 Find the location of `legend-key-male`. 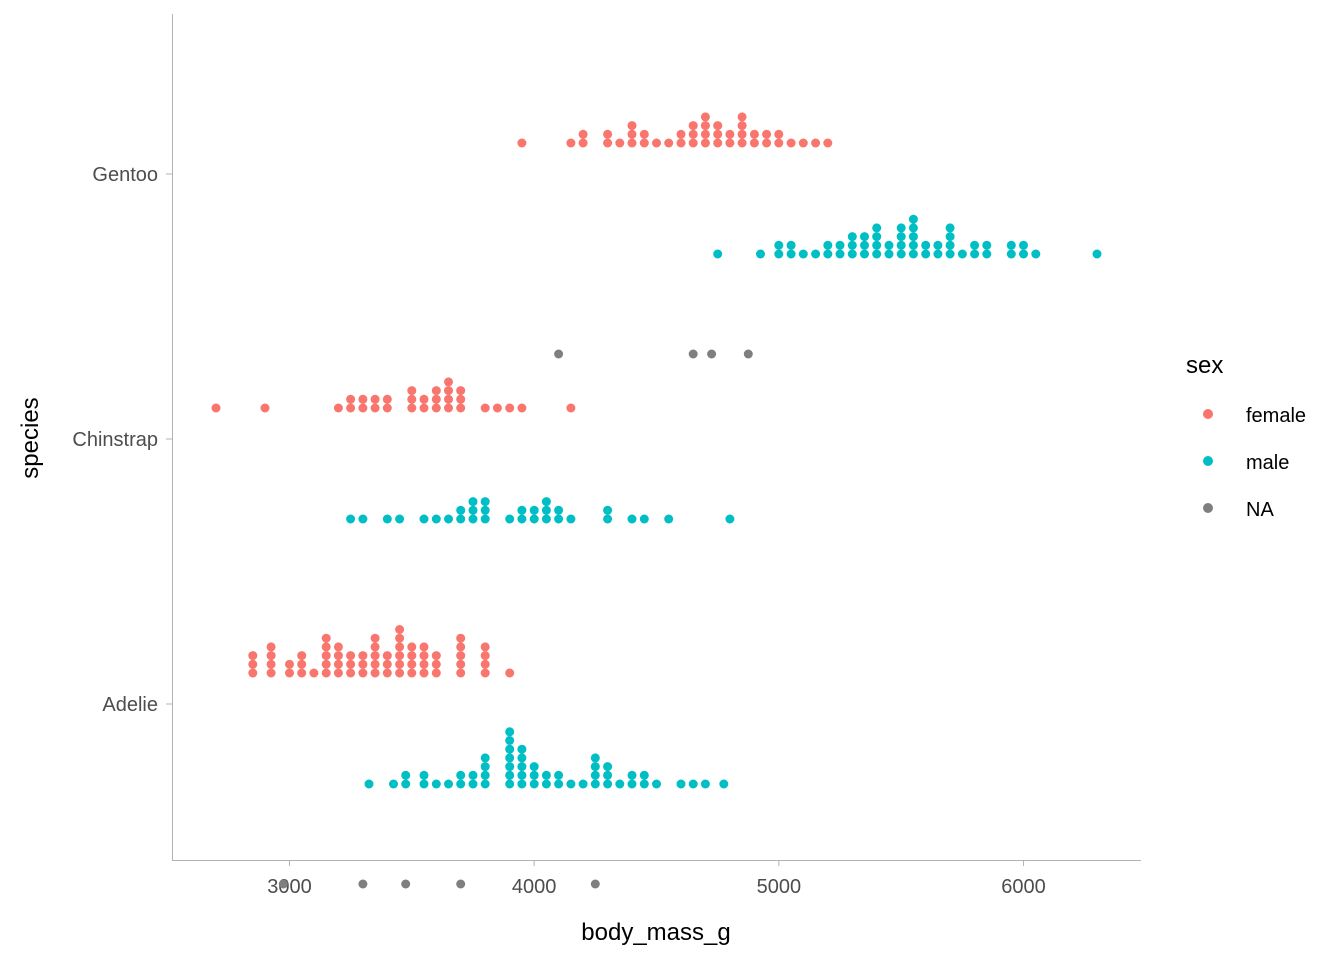

legend-key-male is located at coordinates (1208, 461).